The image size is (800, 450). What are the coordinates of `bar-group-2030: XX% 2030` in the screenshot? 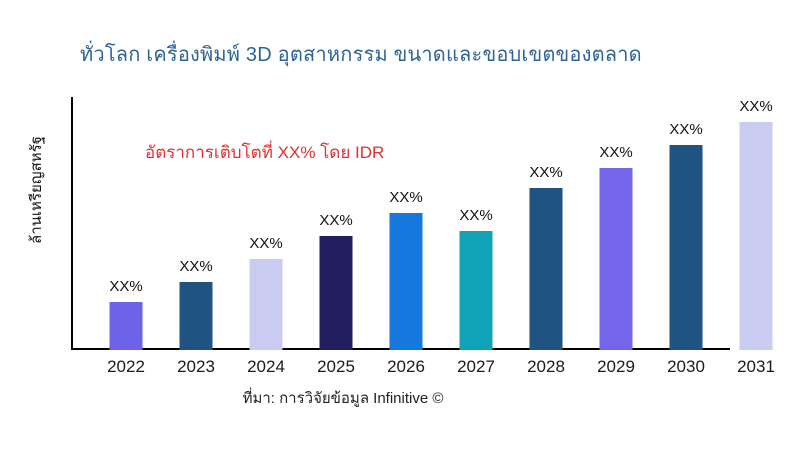 It's located at (686, 236).